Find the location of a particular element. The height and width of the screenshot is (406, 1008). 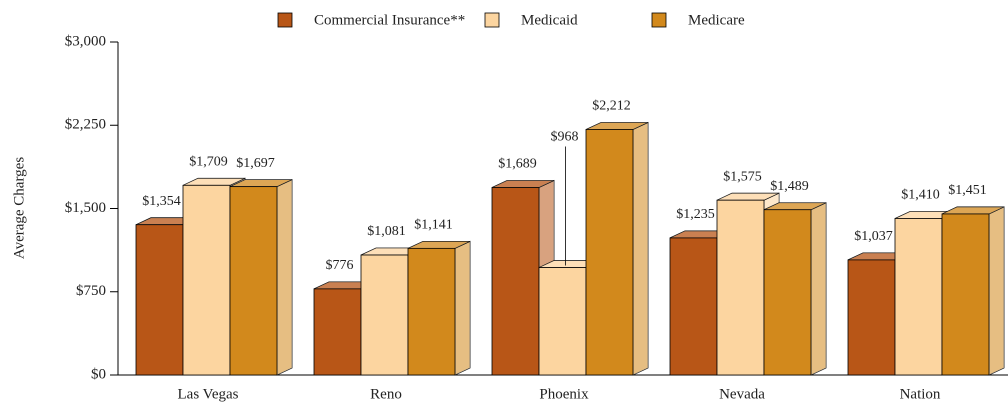

legend-label: Commercial Insurance** is located at coordinates (389, 20).